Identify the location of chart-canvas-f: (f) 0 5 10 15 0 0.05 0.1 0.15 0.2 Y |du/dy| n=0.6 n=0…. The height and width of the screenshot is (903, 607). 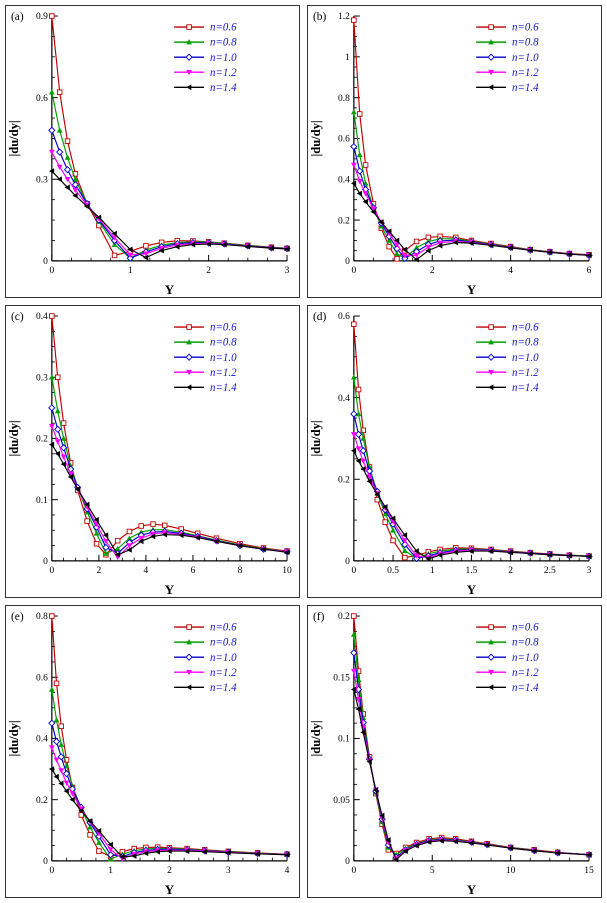
(451, 754).